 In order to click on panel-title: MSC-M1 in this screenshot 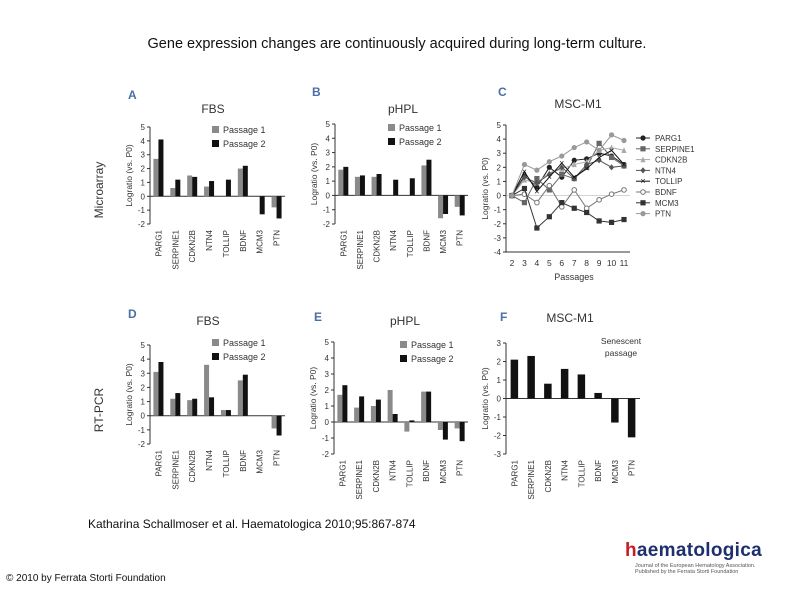, I will do `click(578, 104)`.